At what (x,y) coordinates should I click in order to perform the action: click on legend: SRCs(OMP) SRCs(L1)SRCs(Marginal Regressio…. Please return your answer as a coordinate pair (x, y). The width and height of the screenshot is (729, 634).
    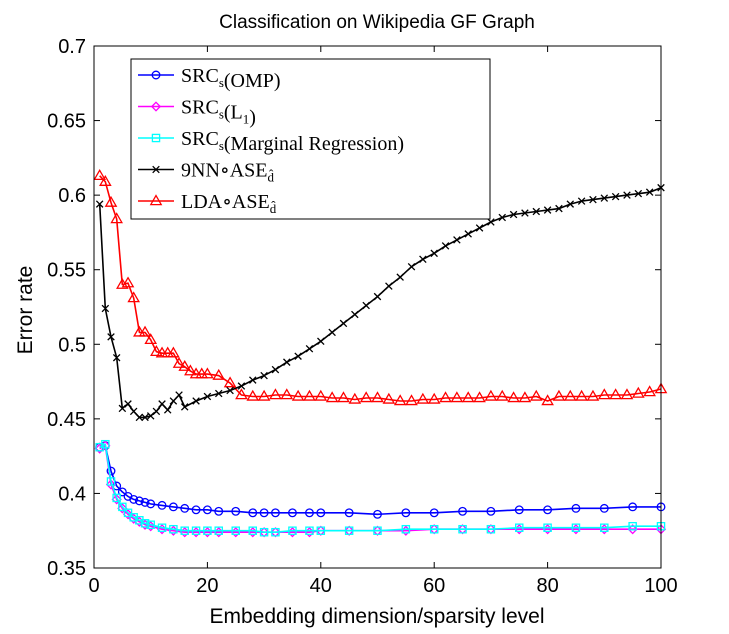
    Looking at the image, I should click on (310, 139).